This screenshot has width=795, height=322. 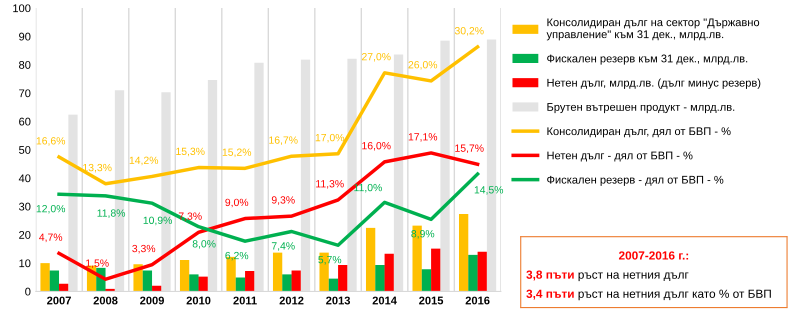 I want to click on data-label: 17,0%, so click(x=330, y=138).